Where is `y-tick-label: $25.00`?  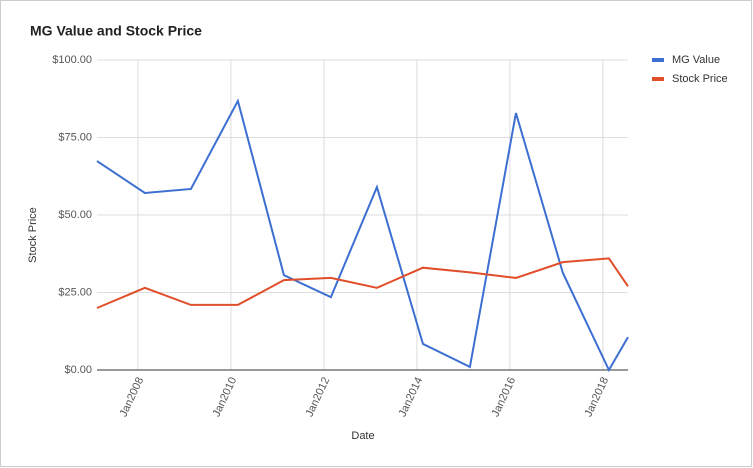
y-tick-label: $25.00 is located at coordinates (75, 292).